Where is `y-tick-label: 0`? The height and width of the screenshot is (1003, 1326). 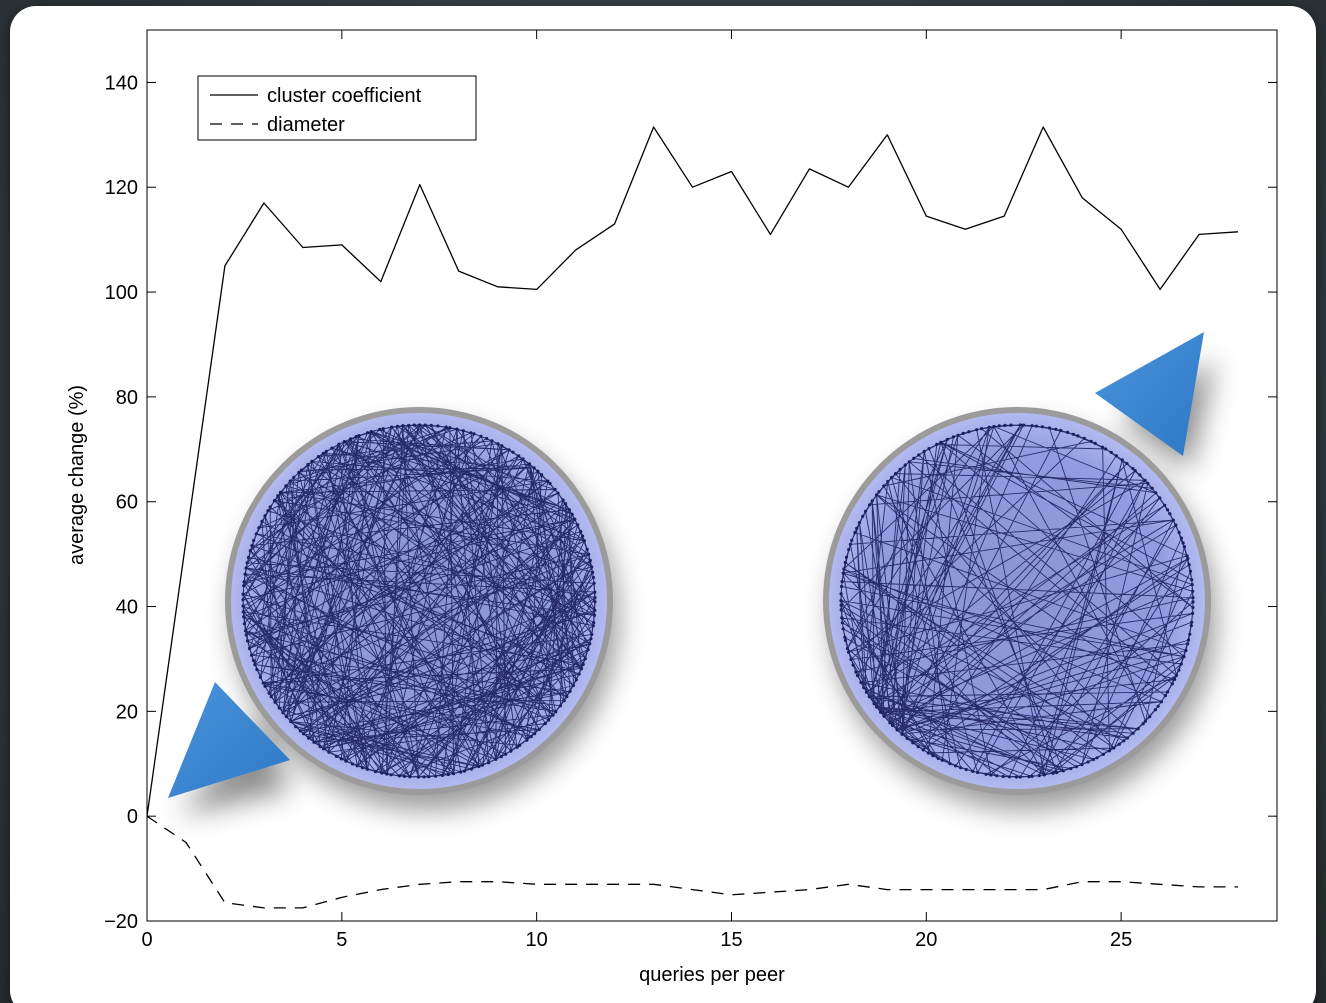
y-tick-label: 0 is located at coordinates (132, 817).